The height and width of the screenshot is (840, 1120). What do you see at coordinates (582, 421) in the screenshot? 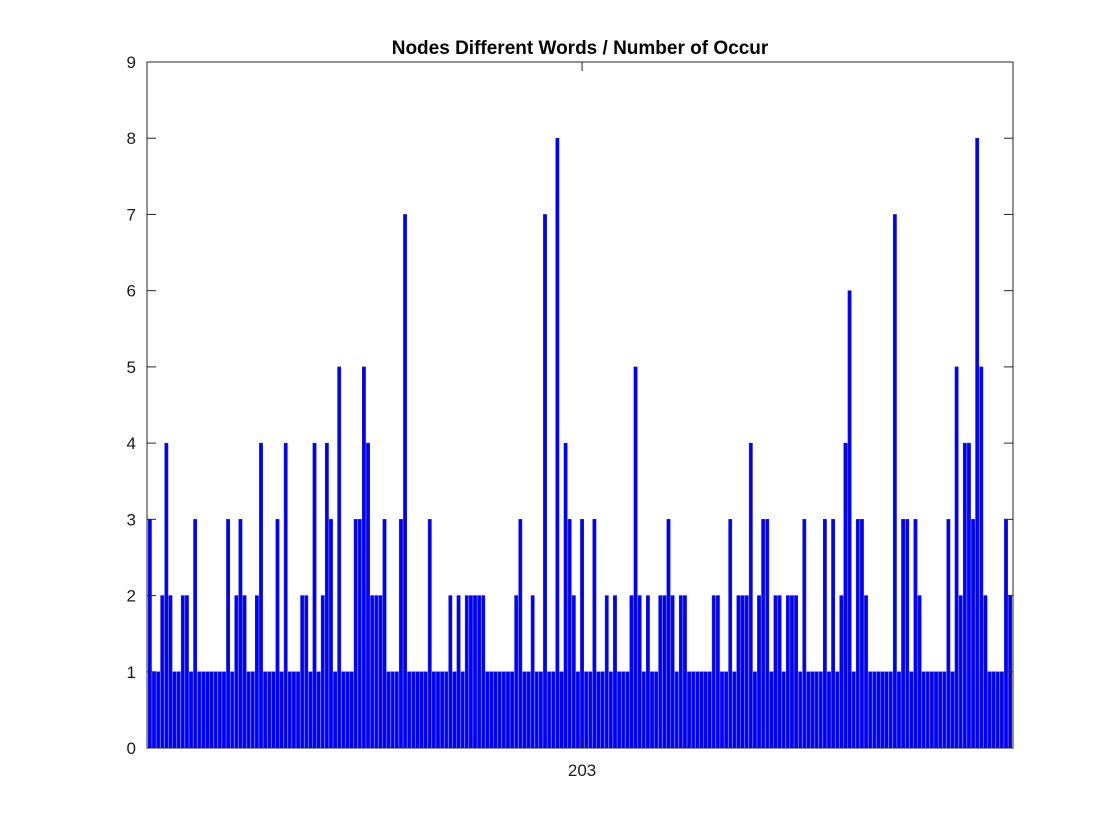
I see `x-axis: 203` at bounding box center [582, 421].